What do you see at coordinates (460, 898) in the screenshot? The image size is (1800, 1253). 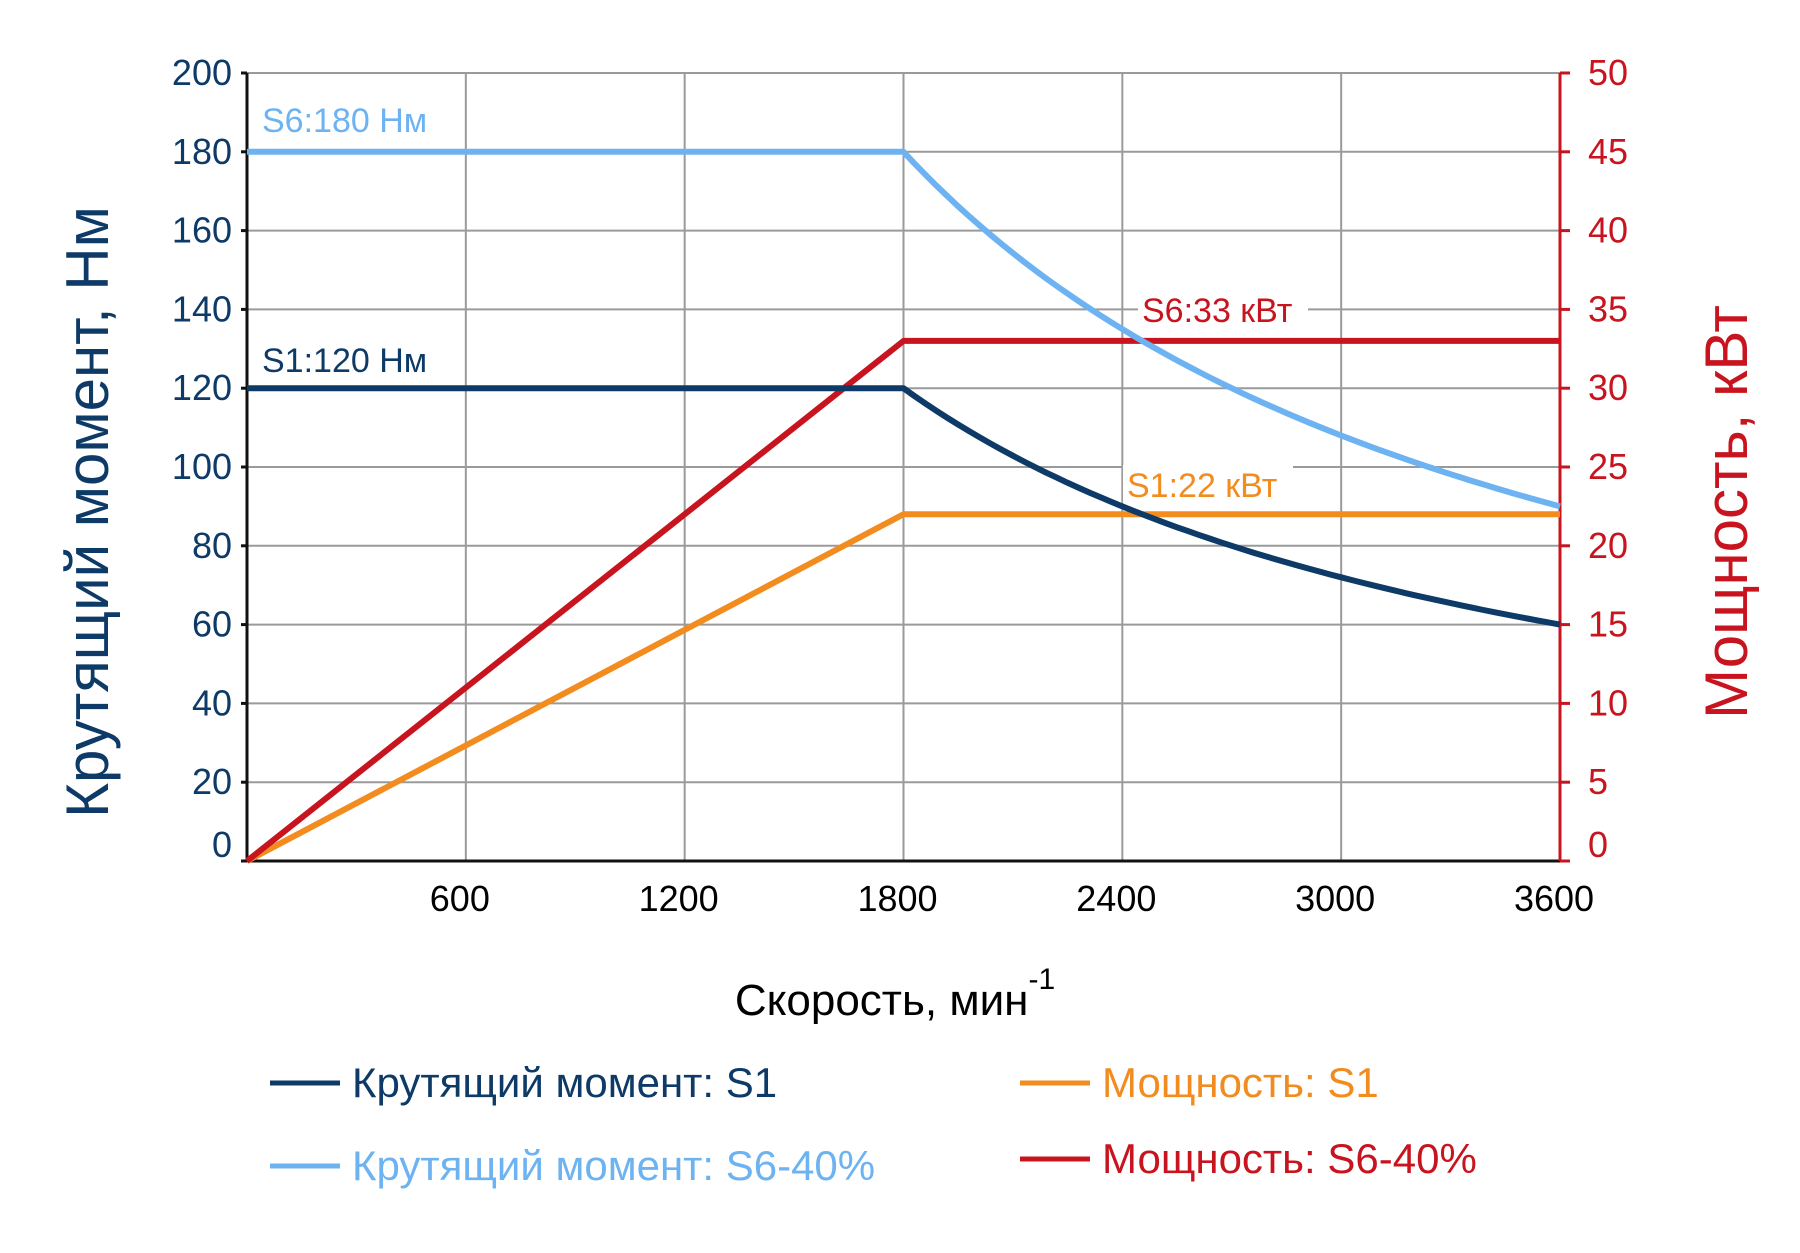 I see `x-tick-label: 600` at bounding box center [460, 898].